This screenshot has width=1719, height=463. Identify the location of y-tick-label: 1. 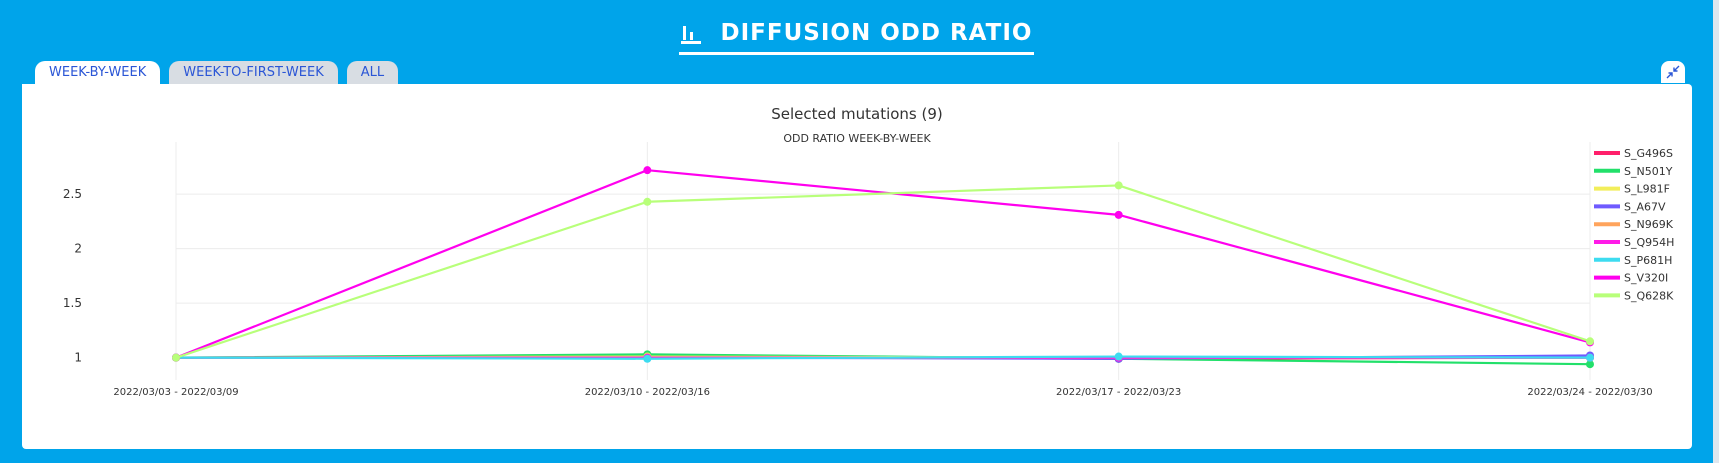
(78, 358).